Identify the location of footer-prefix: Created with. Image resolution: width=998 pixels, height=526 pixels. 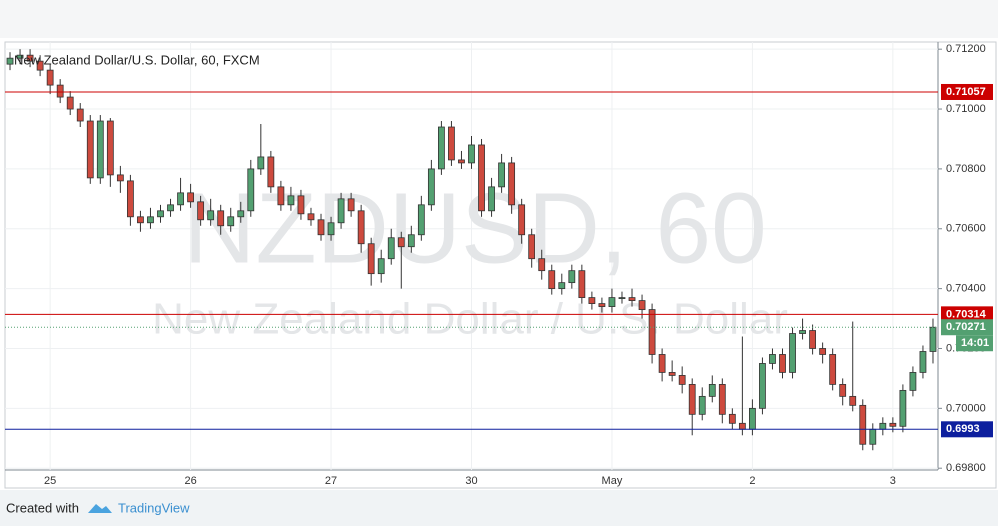
(42, 507).